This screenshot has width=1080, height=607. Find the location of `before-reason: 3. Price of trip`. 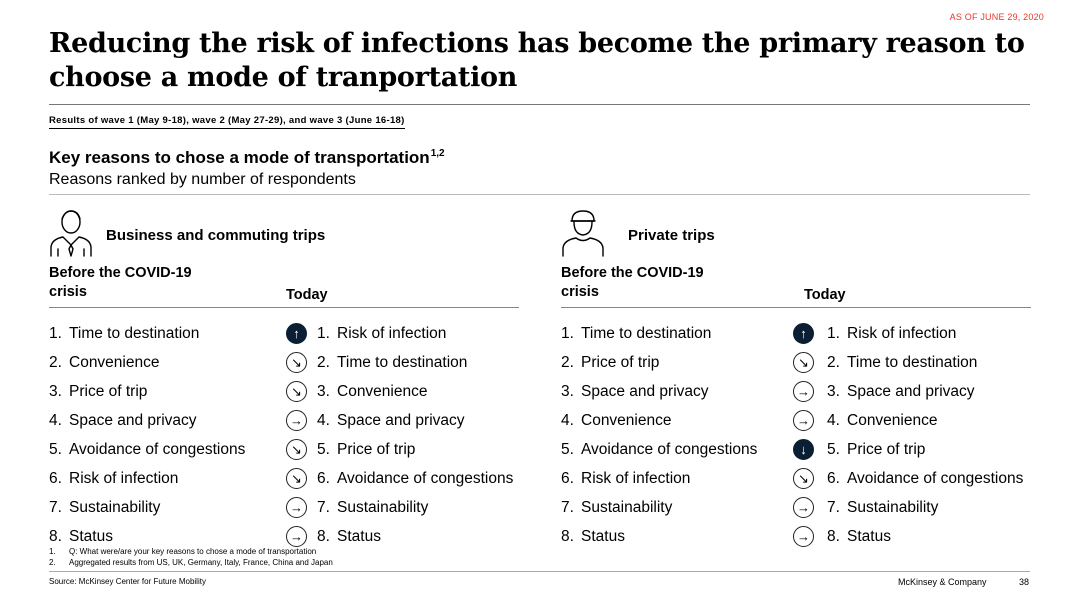

before-reason: 3. Price of trip is located at coordinates (98, 392).